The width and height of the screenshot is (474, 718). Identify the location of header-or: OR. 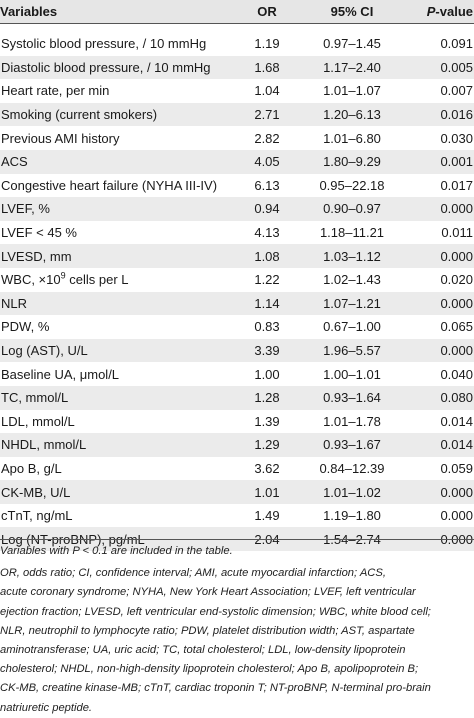
(267, 11).